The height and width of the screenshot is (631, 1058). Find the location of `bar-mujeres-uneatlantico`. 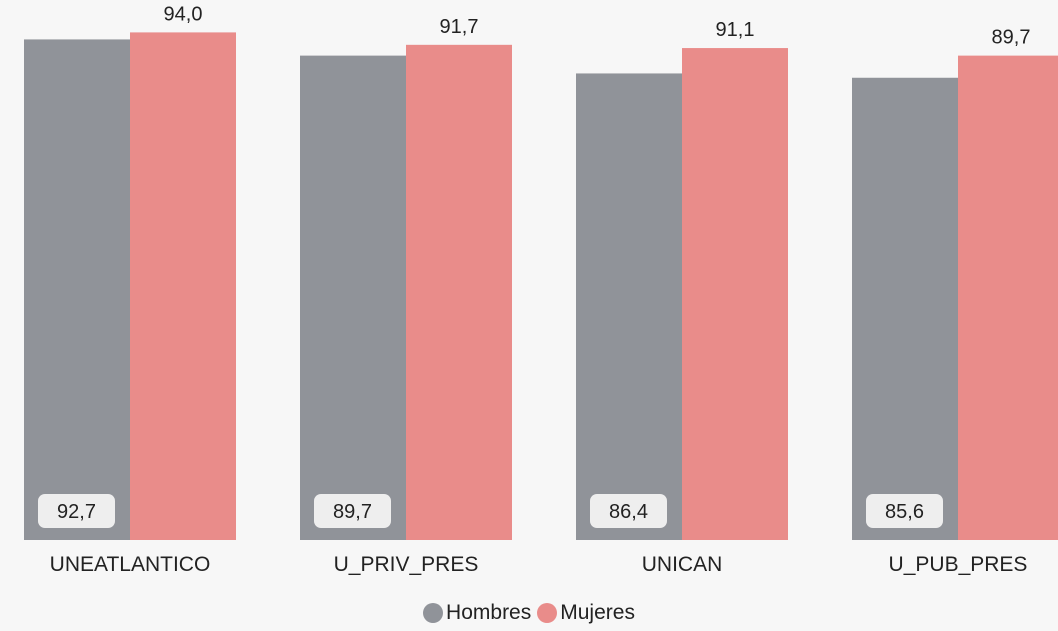

bar-mujeres-uneatlantico is located at coordinates (183, 286).